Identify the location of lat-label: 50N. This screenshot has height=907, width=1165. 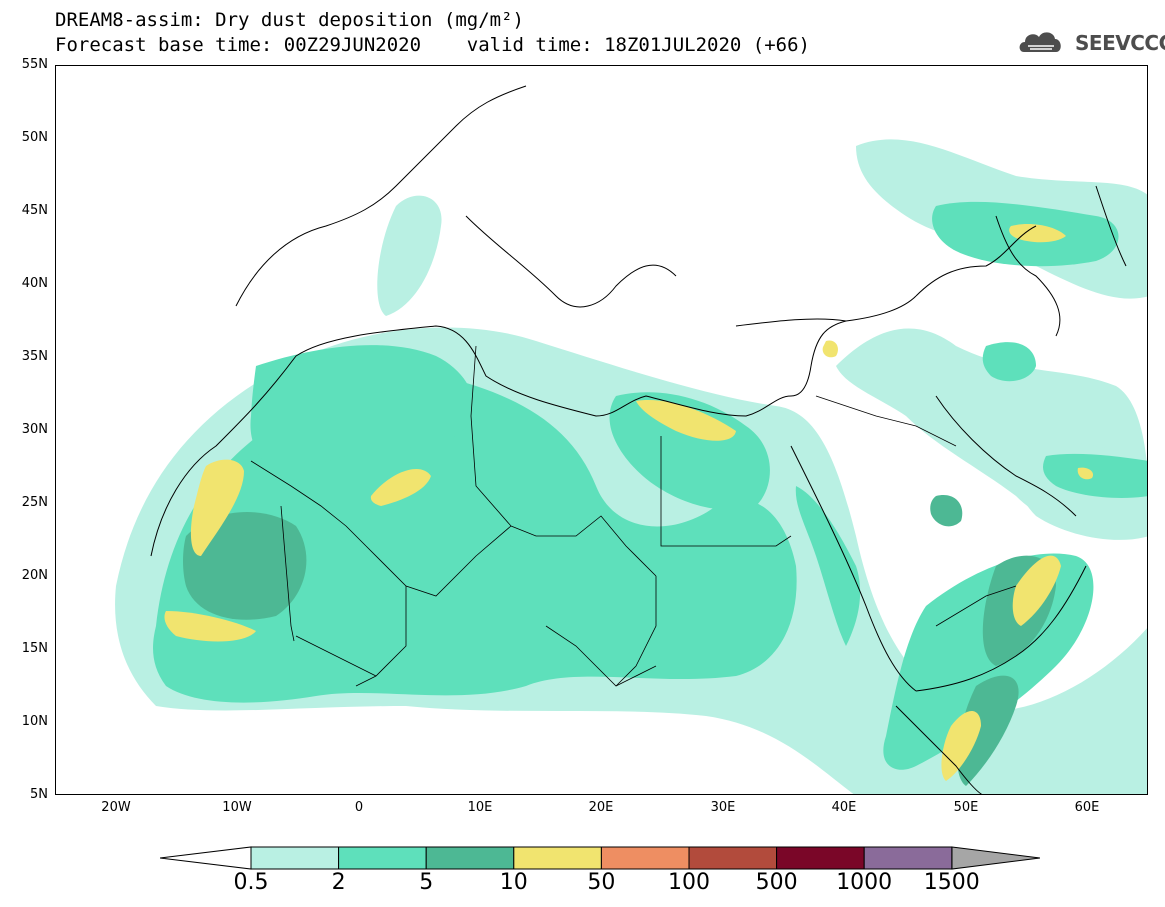
(34, 137).